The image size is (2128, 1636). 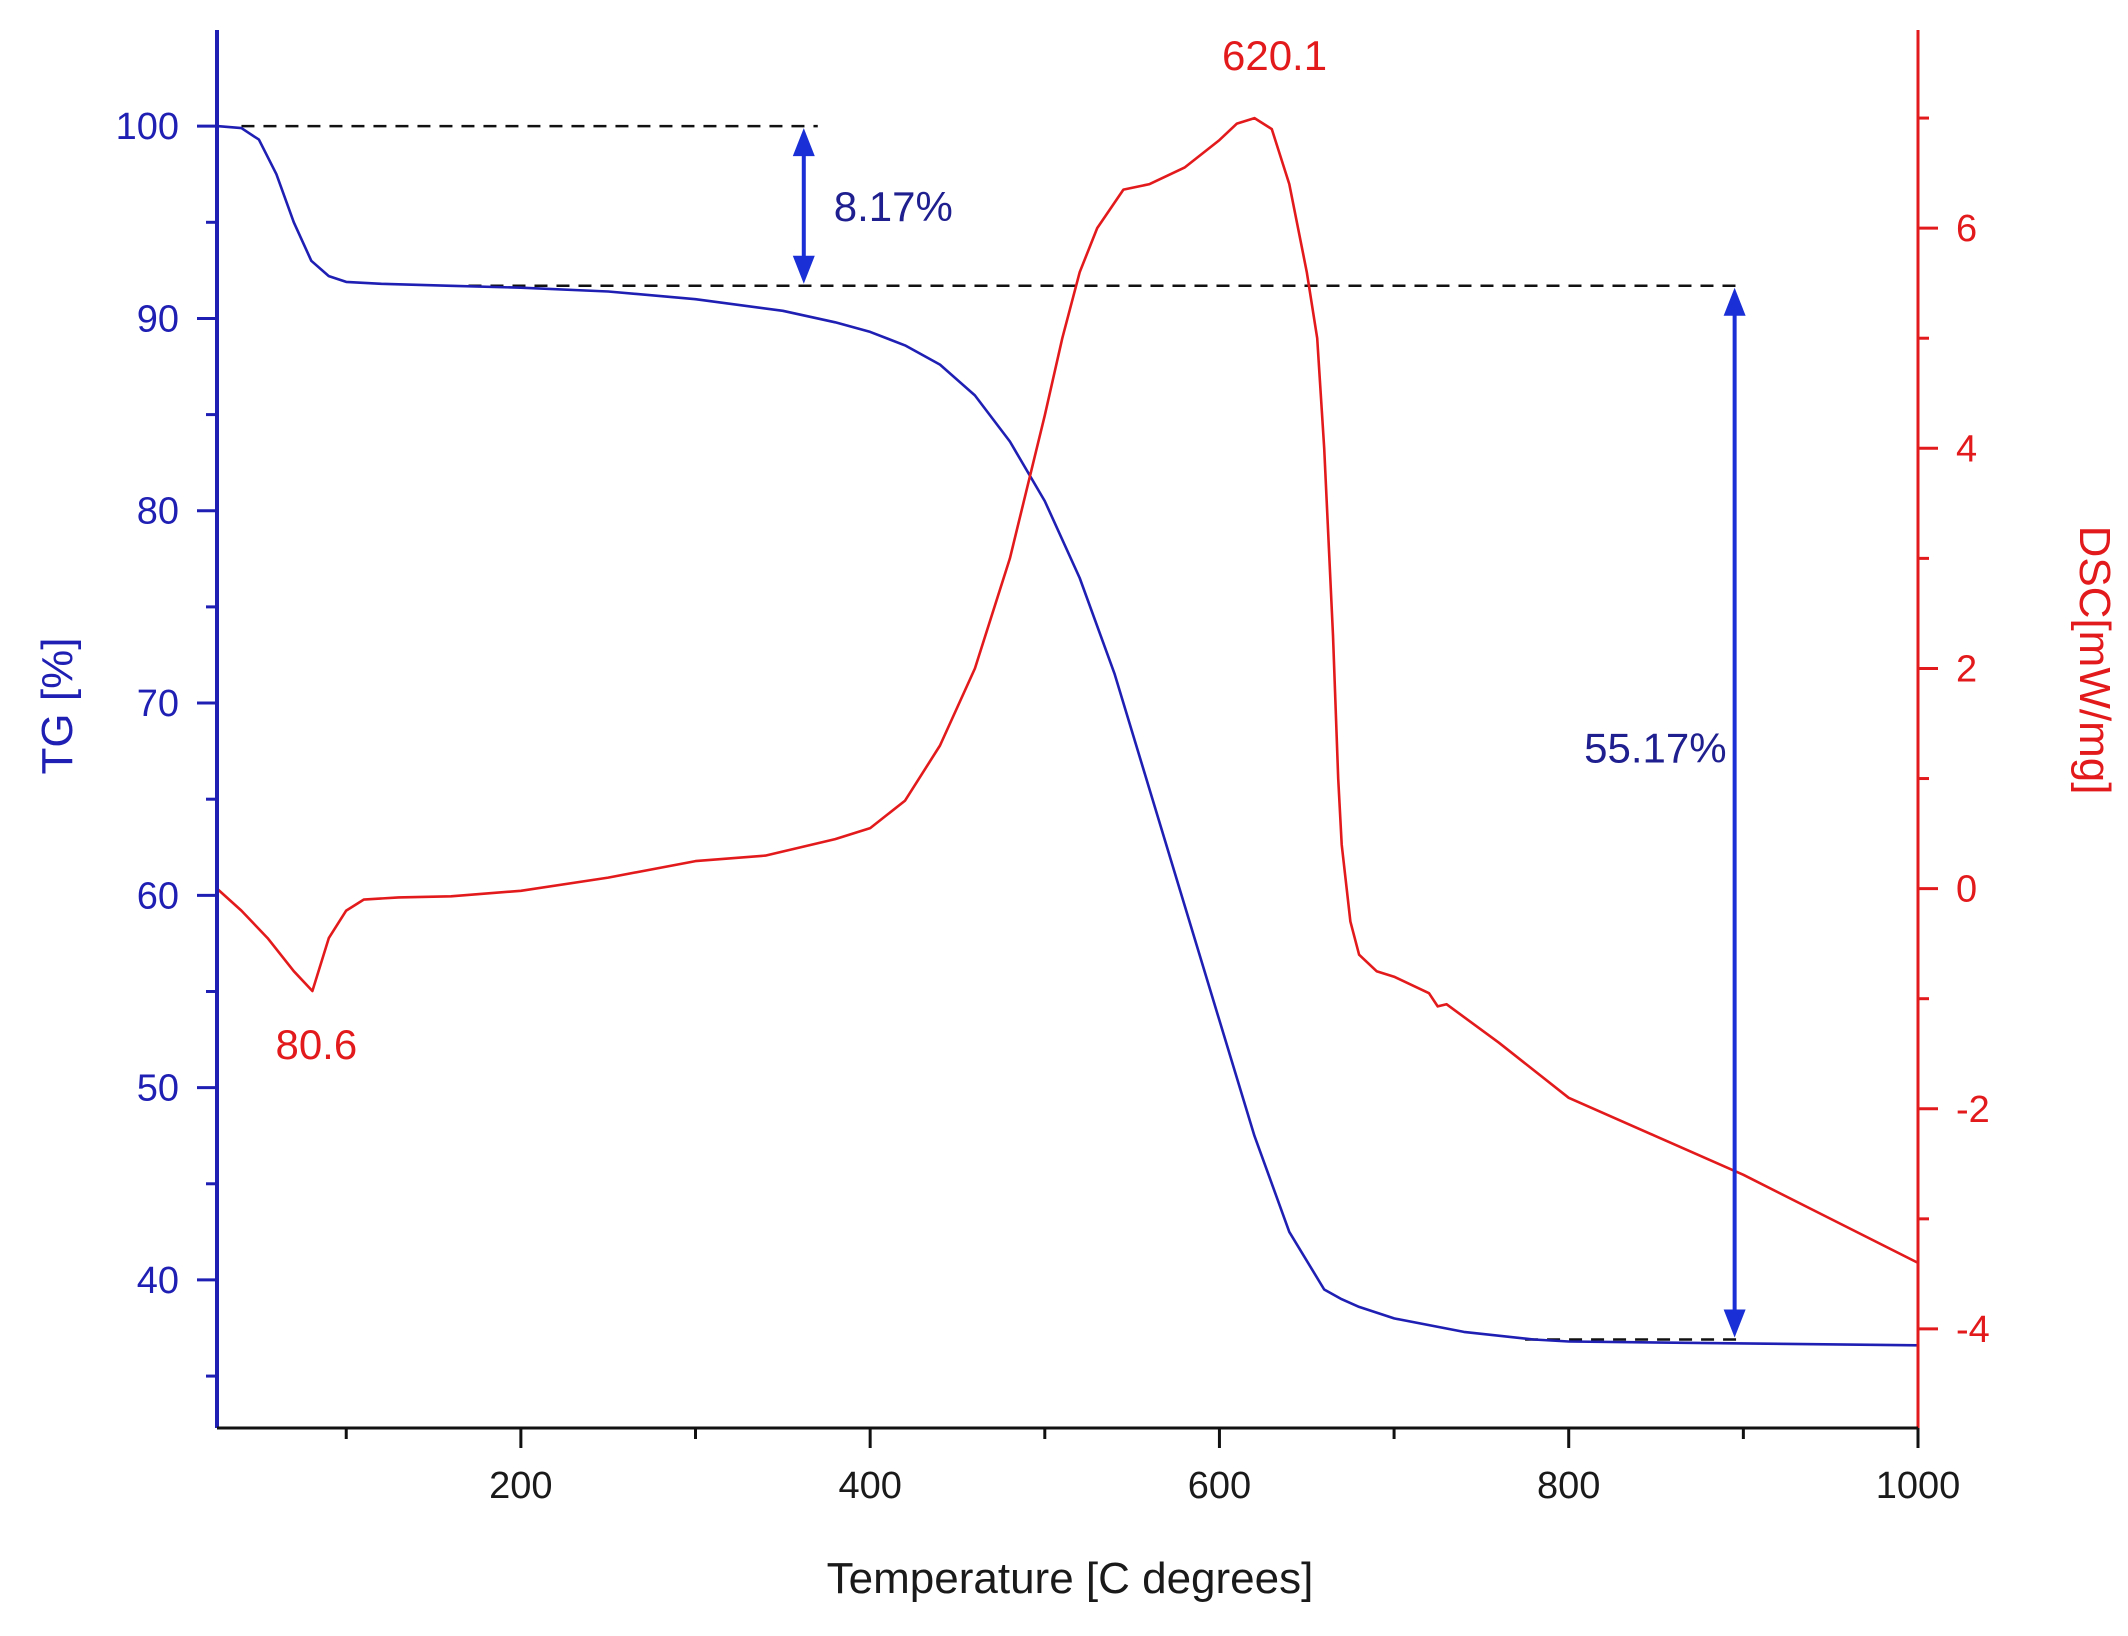 What do you see at coordinates (1918, 1486) in the screenshot?
I see `x-tick-label-1000: 1000` at bounding box center [1918, 1486].